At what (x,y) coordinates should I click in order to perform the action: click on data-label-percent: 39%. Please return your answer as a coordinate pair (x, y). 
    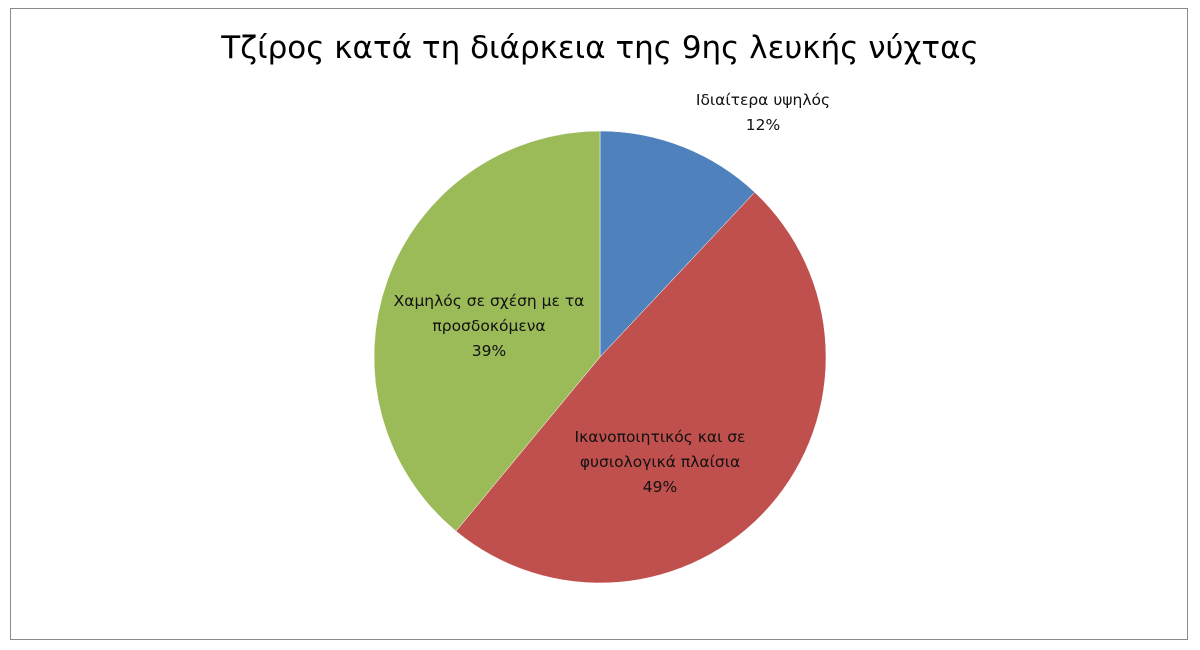
    Looking at the image, I should click on (489, 351).